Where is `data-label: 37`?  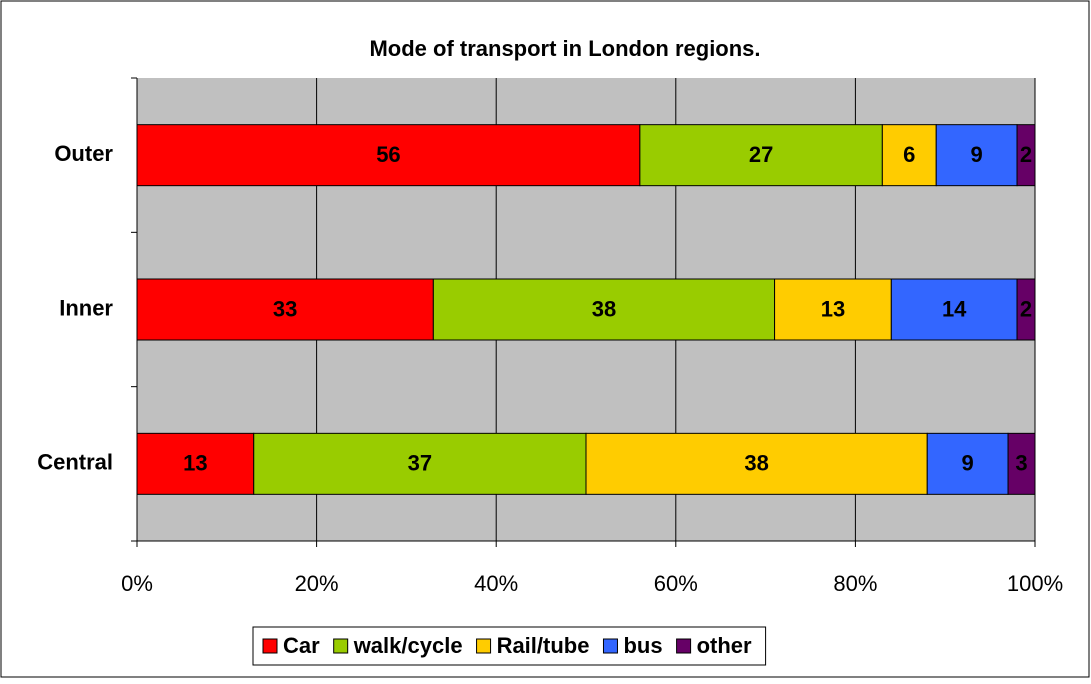
data-label: 37 is located at coordinates (420, 463).